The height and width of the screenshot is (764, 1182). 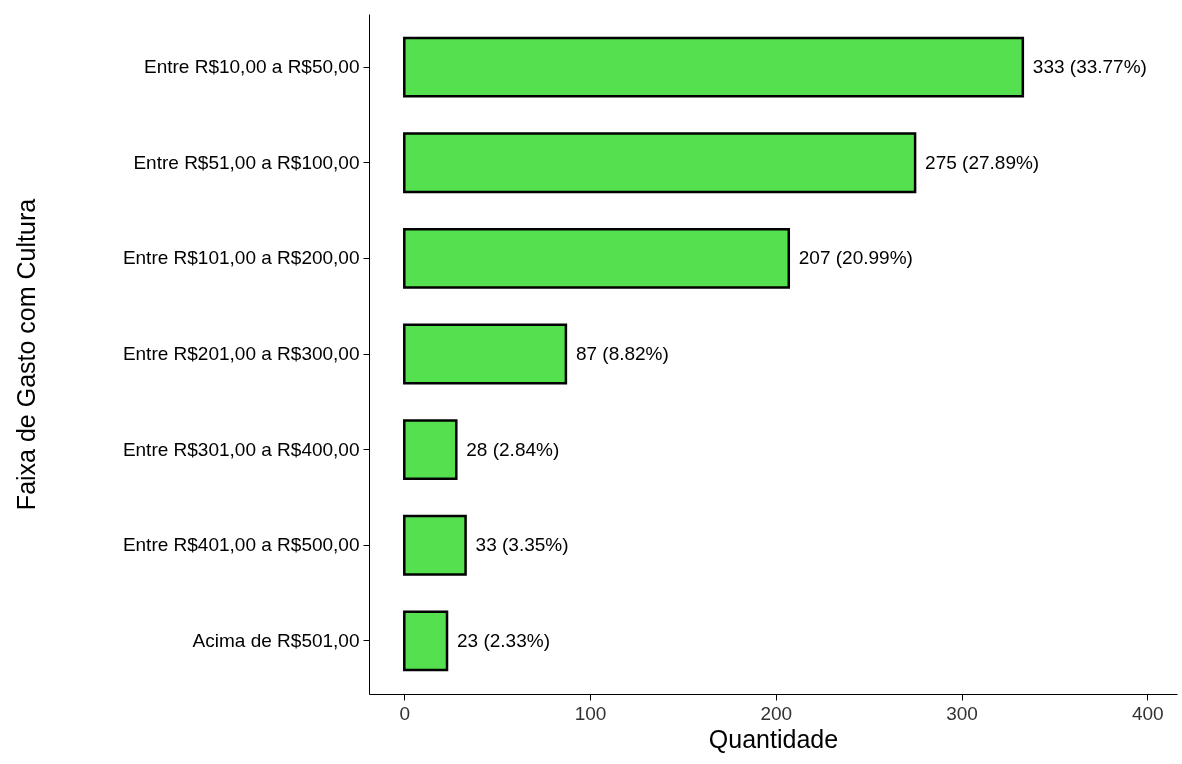 What do you see at coordinates (25, 354) in the screenshot?
I see `y-axis-title: Faixa de Gasto com Cultura` at bounding box center [25, 354].